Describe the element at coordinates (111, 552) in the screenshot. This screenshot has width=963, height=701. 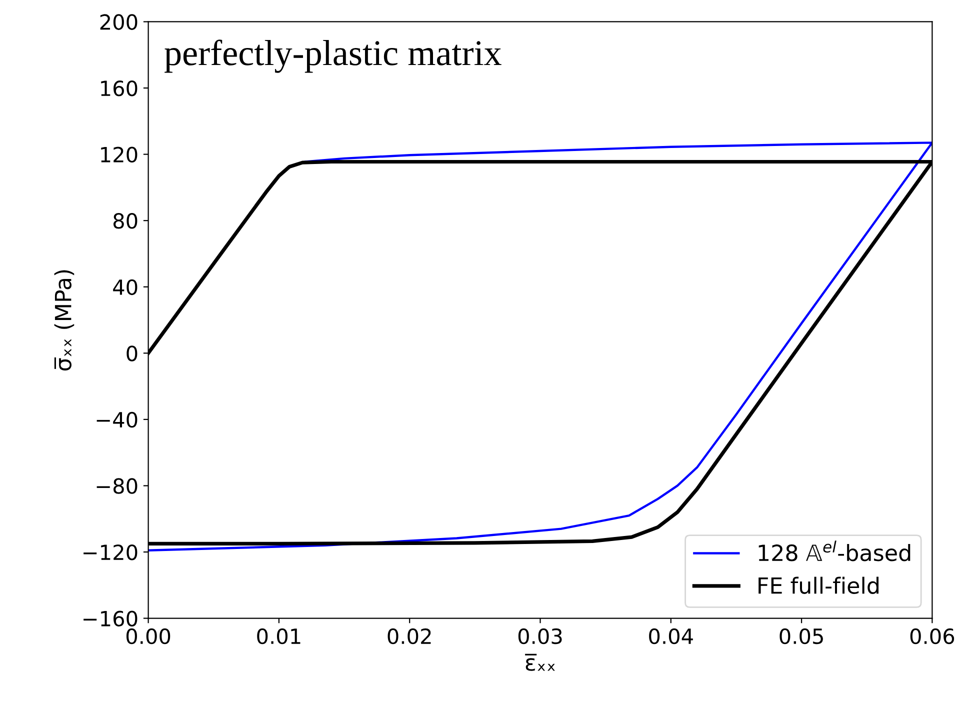
I see `y-tick-label: −120` at that location.